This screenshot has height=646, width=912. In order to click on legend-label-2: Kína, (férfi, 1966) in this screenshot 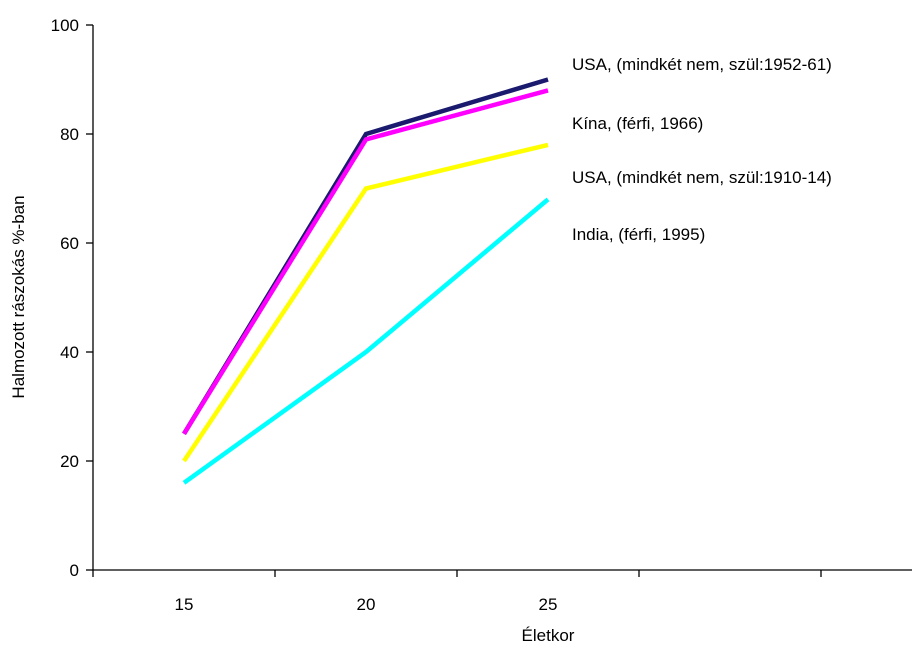, I will do `click(637, 123)`.